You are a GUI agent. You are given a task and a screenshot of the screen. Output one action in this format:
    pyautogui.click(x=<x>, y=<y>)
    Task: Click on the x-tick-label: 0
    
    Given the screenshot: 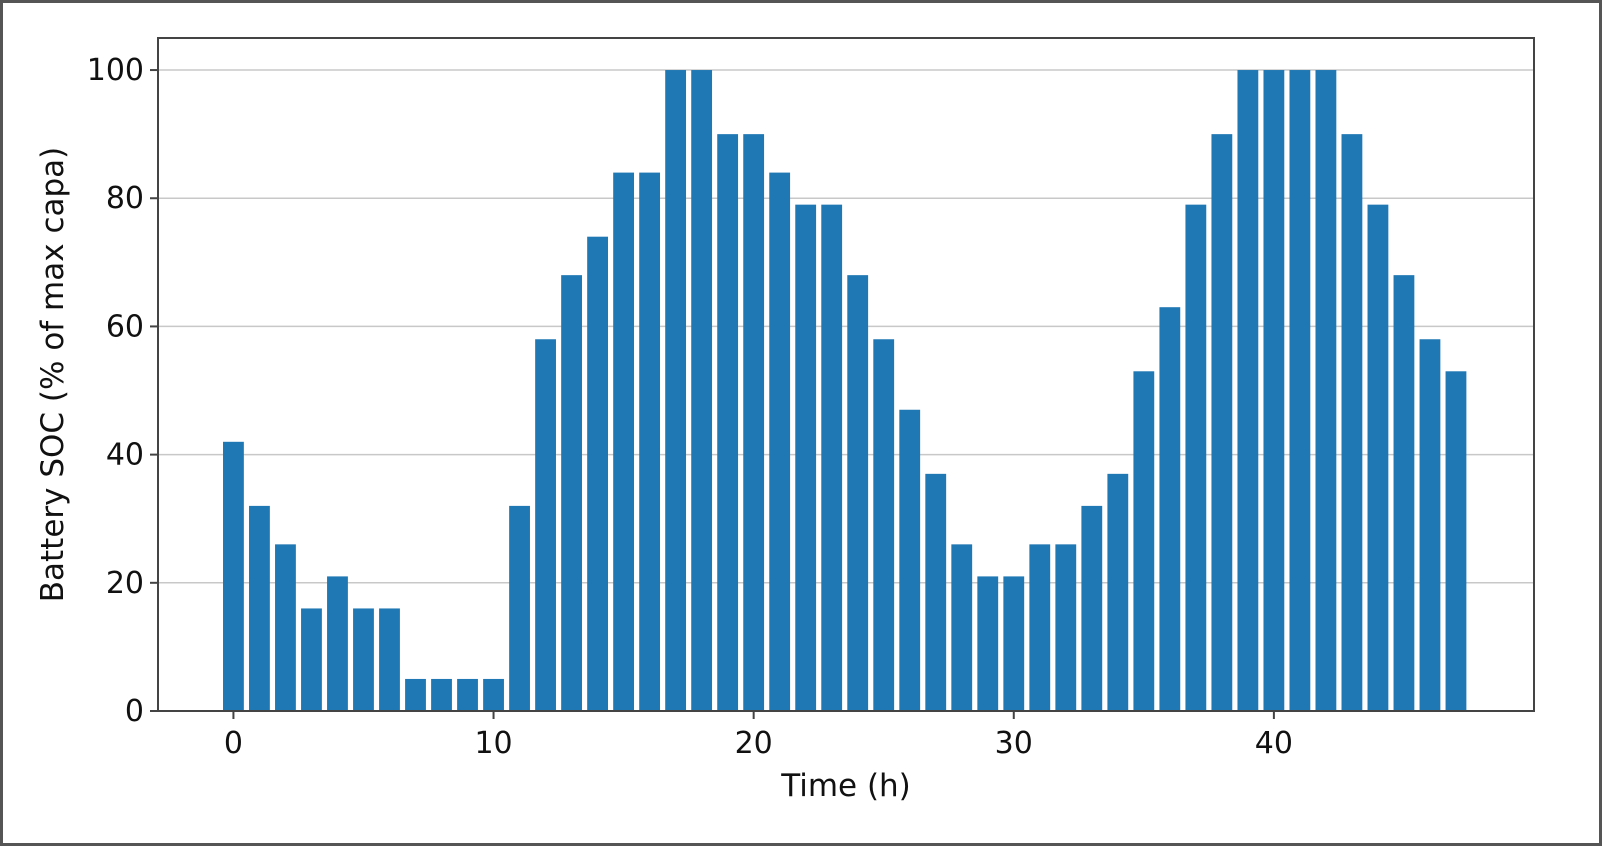 What is the action you would take?
    pyautogui.click(x=233, y=743)
    